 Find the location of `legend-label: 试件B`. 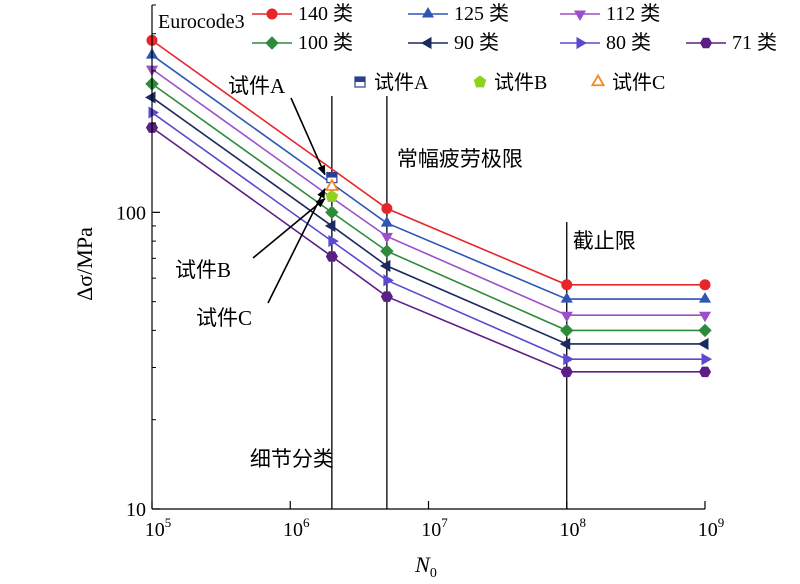

legend-label: 试件B is located at coordinates (520, 82).